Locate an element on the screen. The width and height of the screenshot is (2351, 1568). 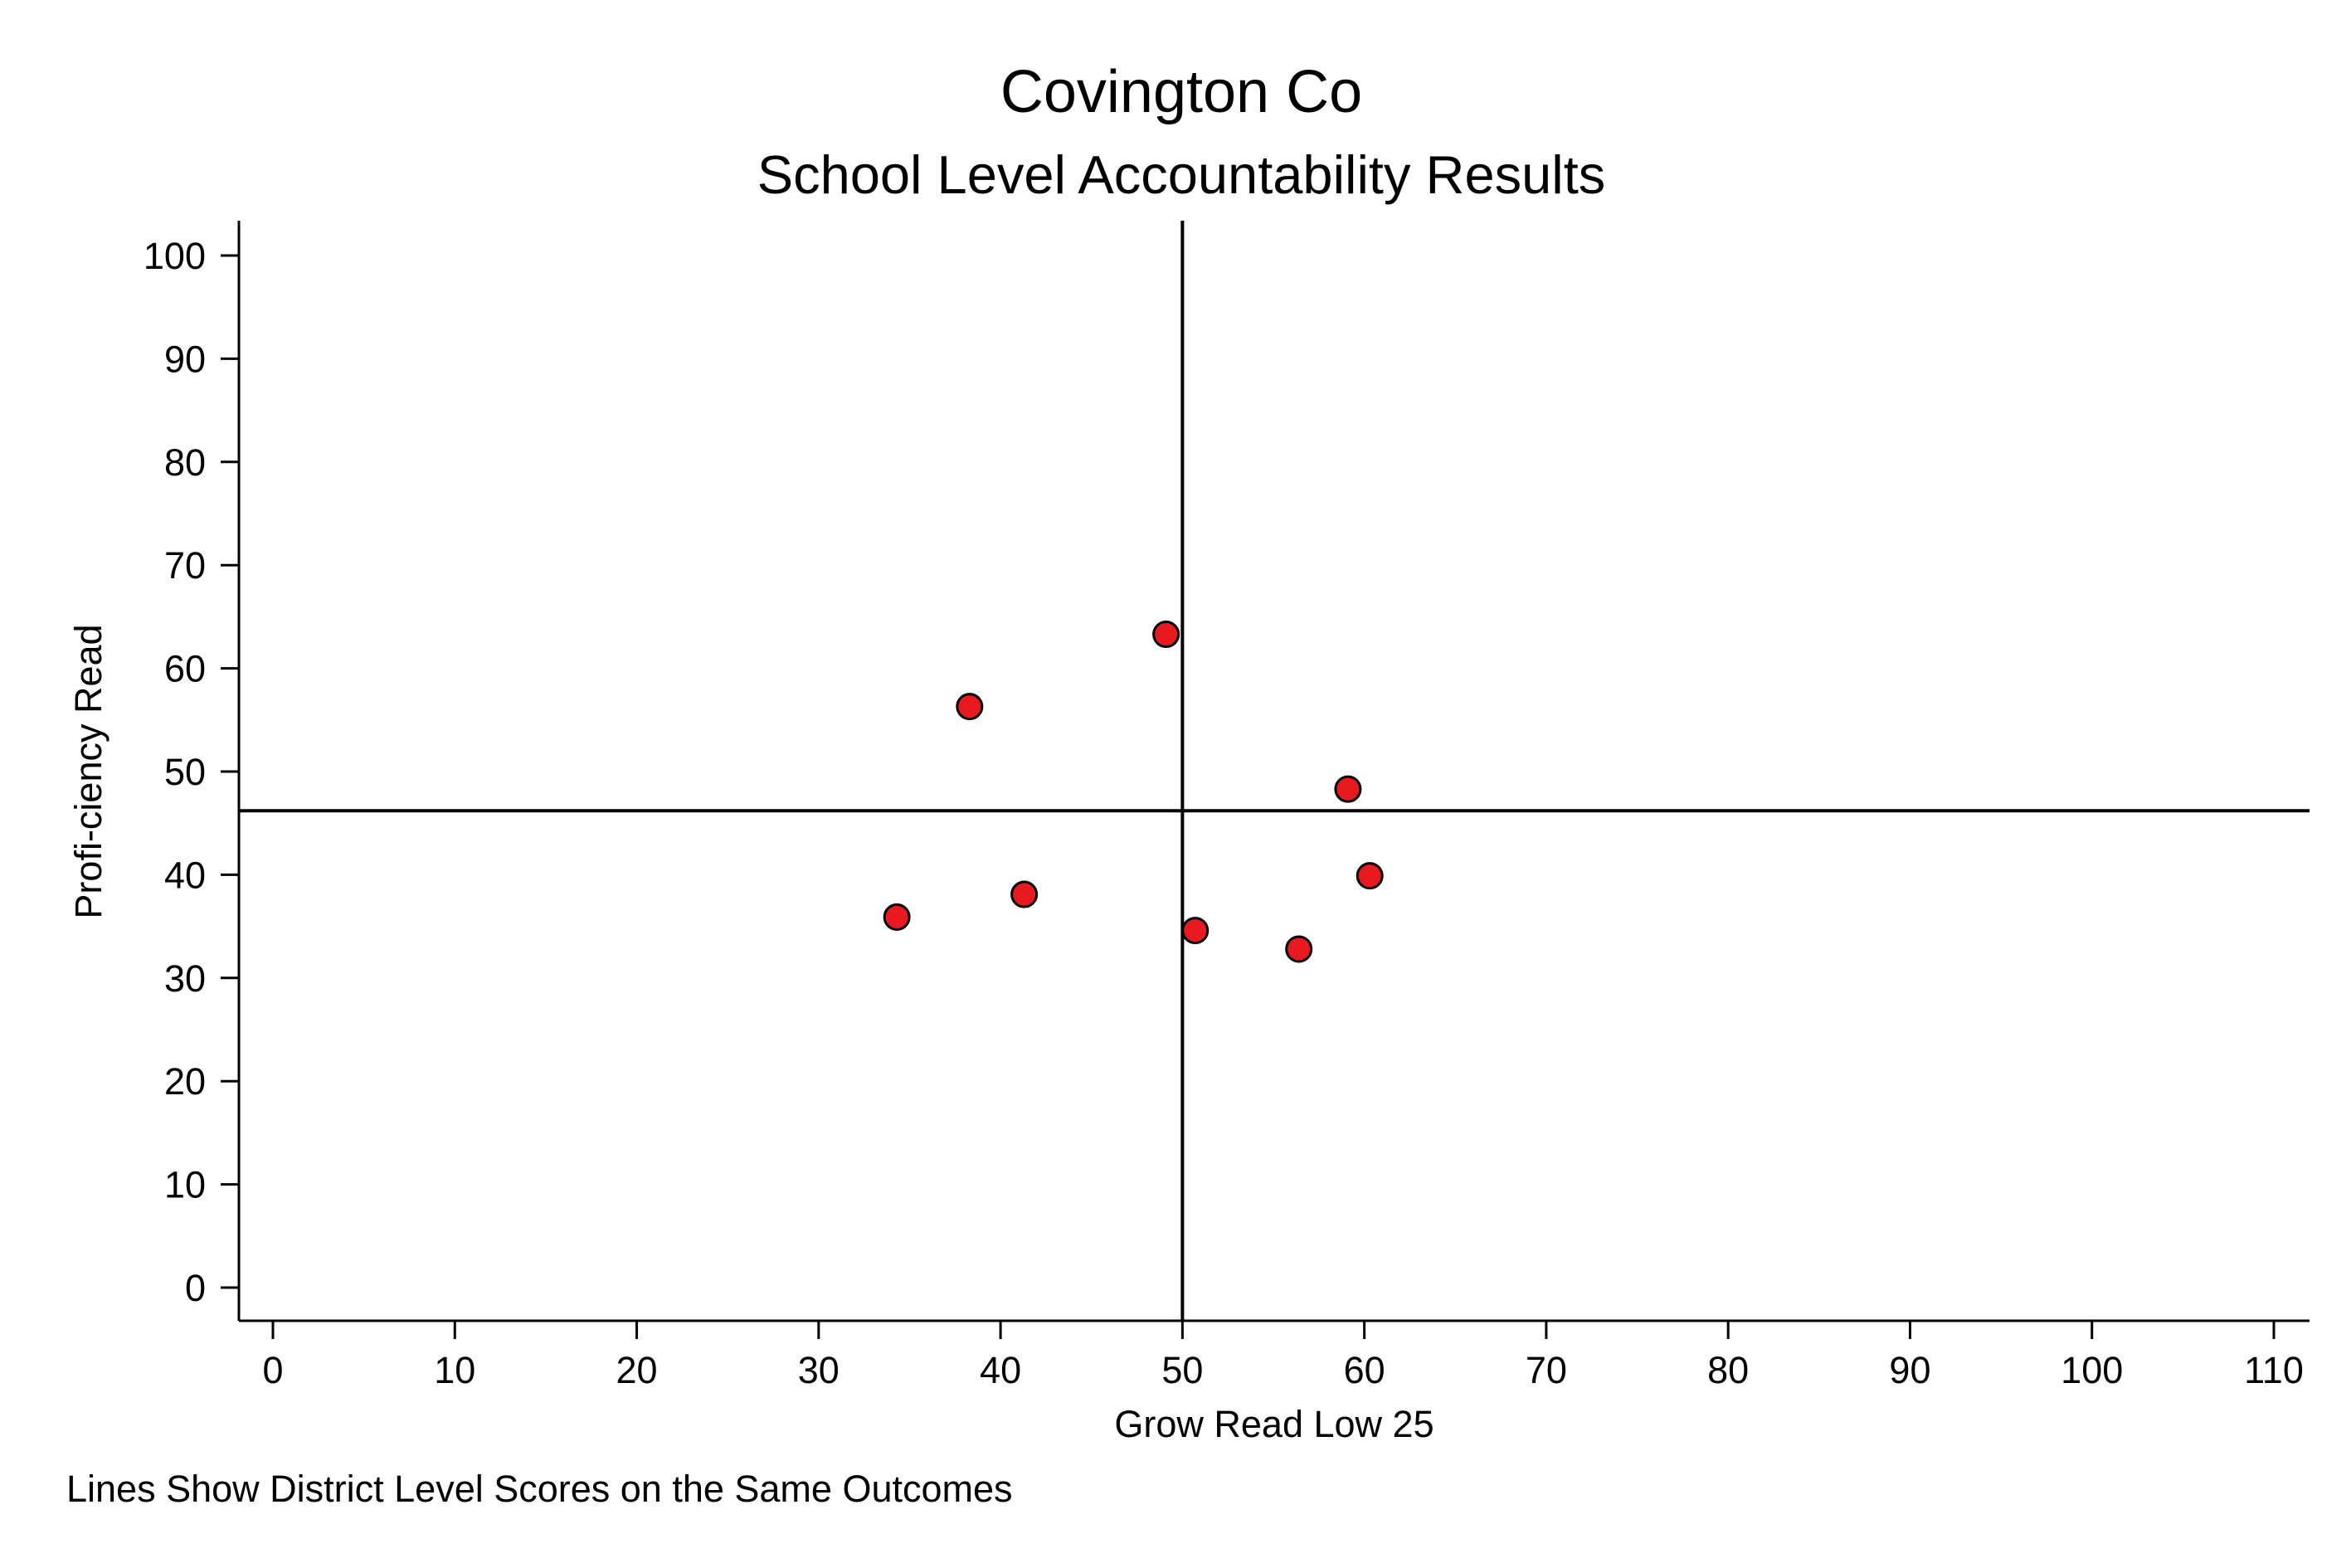
y-tick-label: 20 is located at coordinates (185, 1081).